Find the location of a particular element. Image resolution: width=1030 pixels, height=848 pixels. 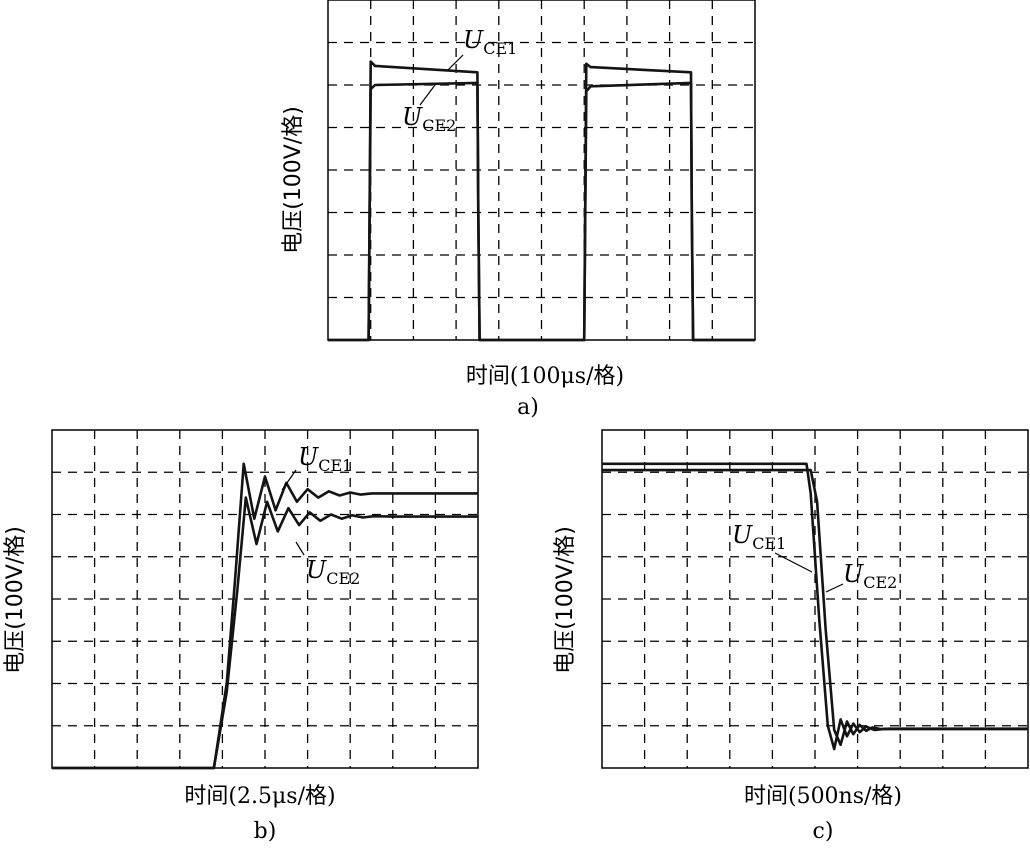

x-axis-label: 时间(500ns/格) is located at coordinates (823, 796).